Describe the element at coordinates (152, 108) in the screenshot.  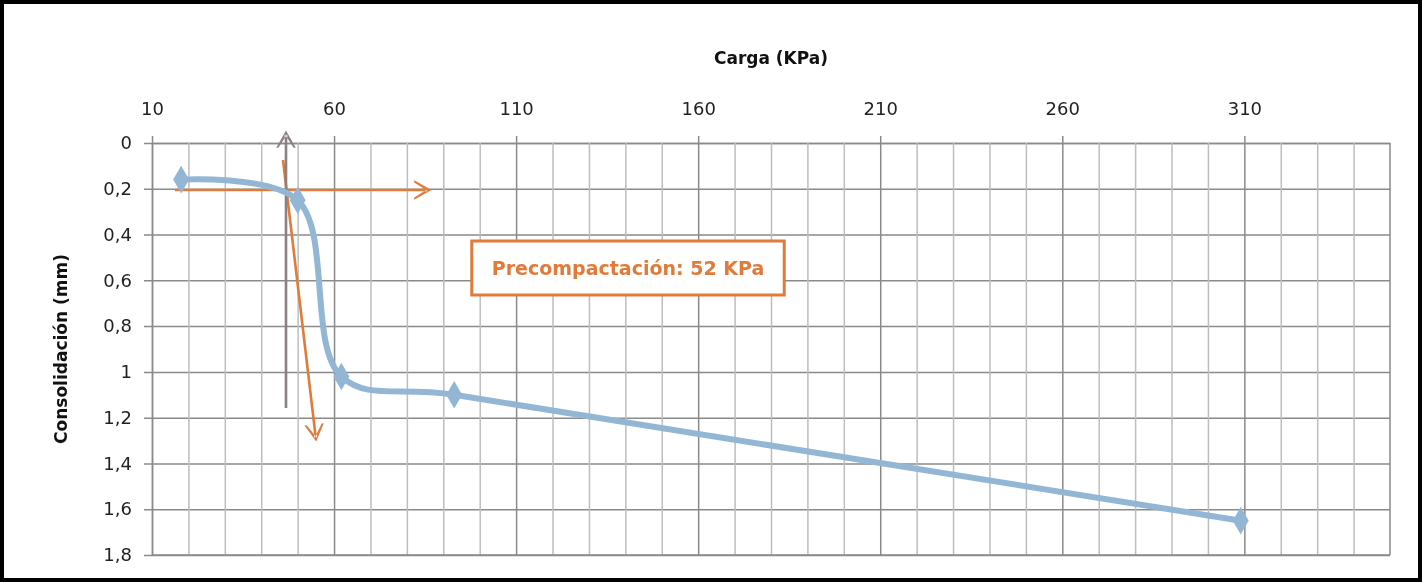
I see `x-tick-label: 10` at that location.